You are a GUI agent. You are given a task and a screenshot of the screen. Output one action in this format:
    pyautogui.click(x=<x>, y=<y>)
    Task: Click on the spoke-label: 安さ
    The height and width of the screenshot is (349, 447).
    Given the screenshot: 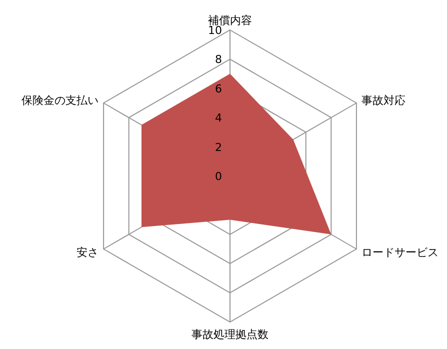 What is the action you would take?
    pyautogui.click(x=87, y=252)
    